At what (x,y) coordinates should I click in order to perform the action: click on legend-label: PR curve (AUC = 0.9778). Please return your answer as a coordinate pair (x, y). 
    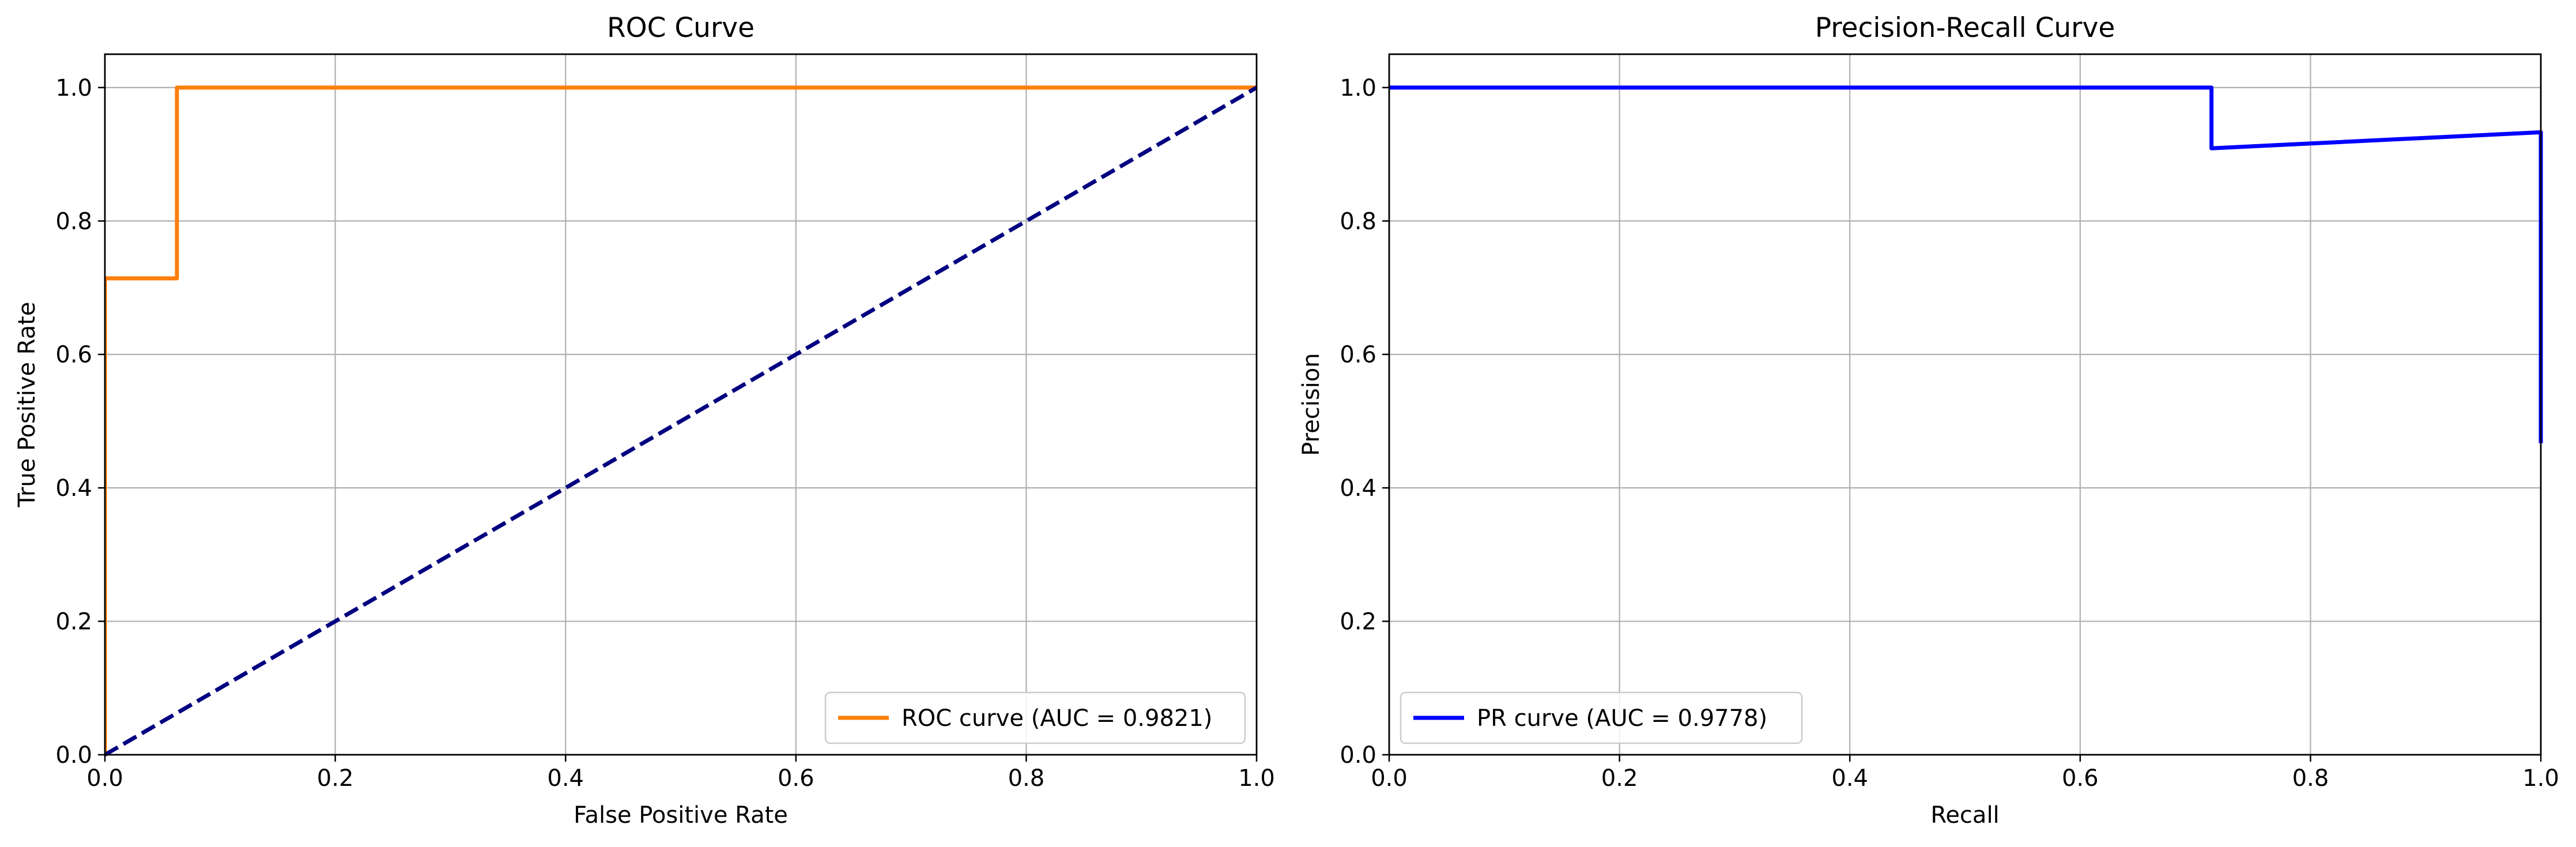
    Looking at the image, I should click on (1622, 718).